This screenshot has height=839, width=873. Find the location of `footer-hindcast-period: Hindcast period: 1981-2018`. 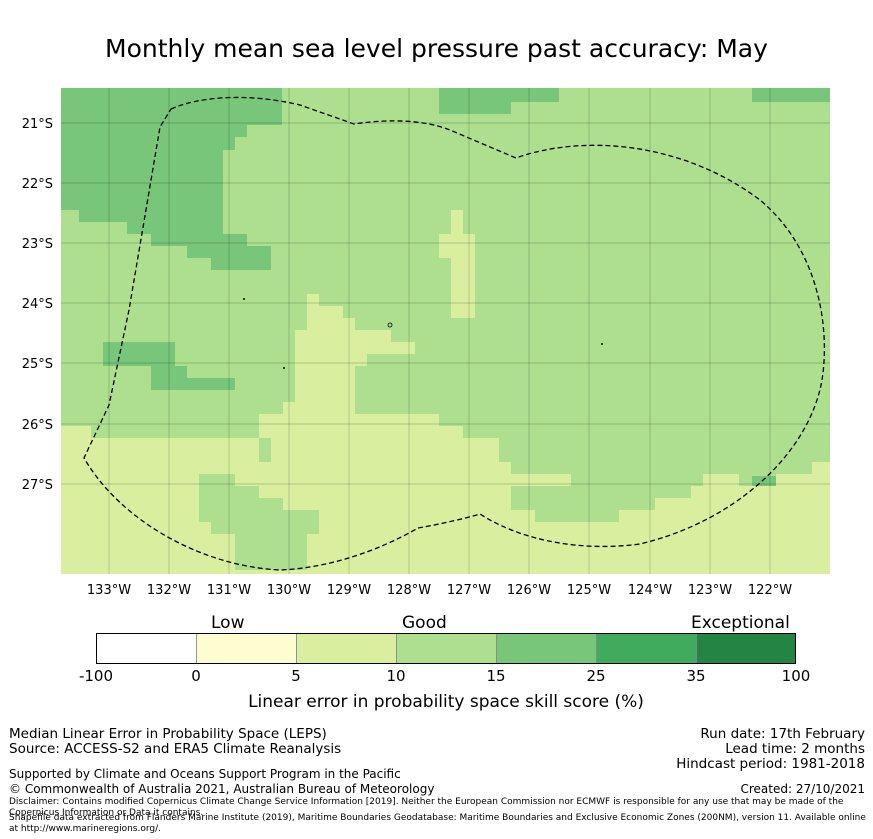

footer-hindcast-period: Hindcast period: 1981-2018 is located at coordinates (770, 764).